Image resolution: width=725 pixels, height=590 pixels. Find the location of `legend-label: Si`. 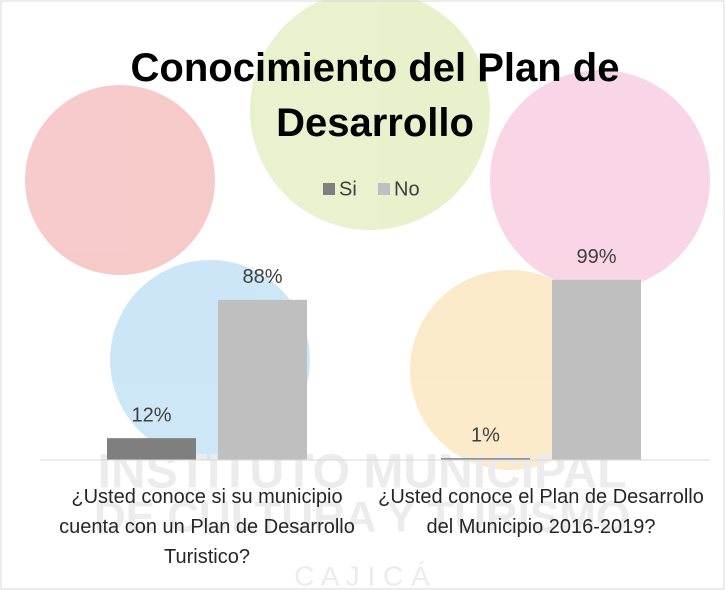

legend-label: Si is located at coordinates (348, 189).